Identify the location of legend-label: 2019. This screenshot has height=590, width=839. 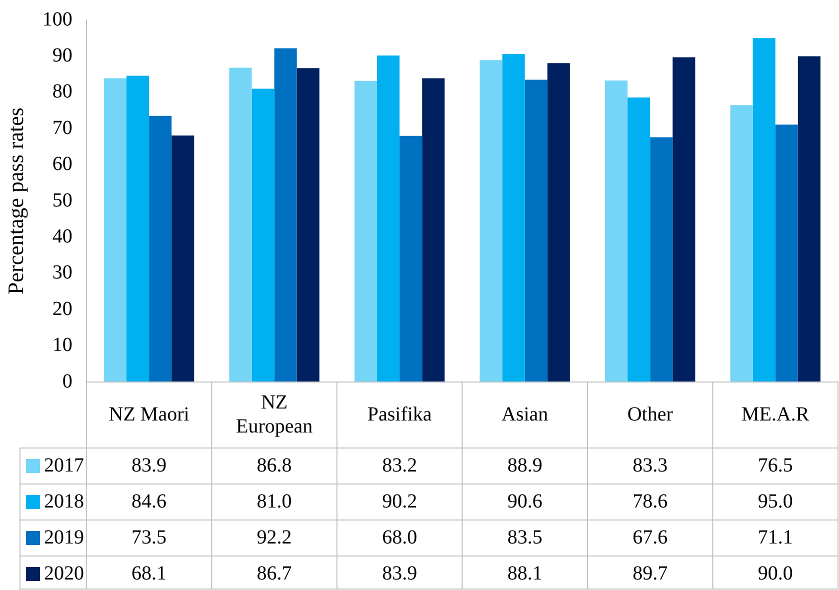
(64, 537).